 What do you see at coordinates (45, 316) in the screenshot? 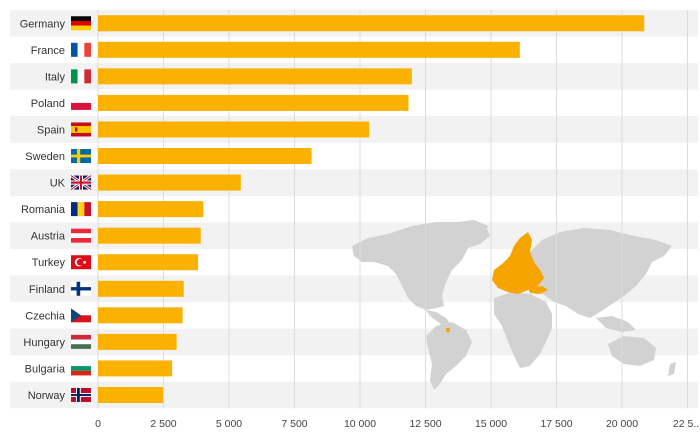
I see `category-label: Czechia` at bounding box center [45, 316].